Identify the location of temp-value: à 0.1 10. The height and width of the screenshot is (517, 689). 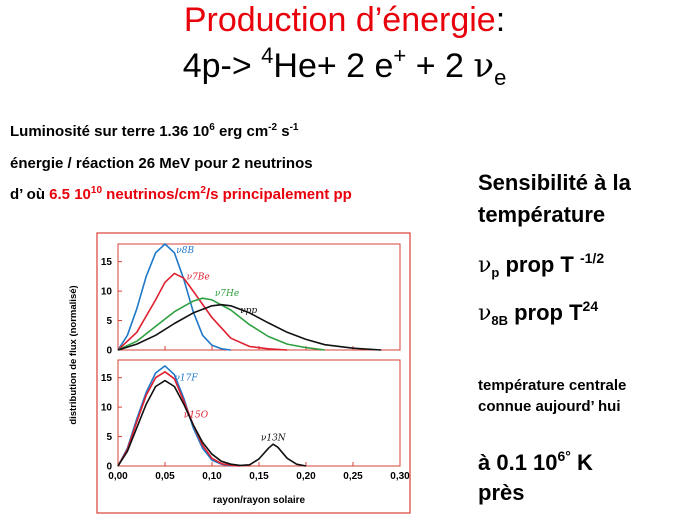
(518, 462).